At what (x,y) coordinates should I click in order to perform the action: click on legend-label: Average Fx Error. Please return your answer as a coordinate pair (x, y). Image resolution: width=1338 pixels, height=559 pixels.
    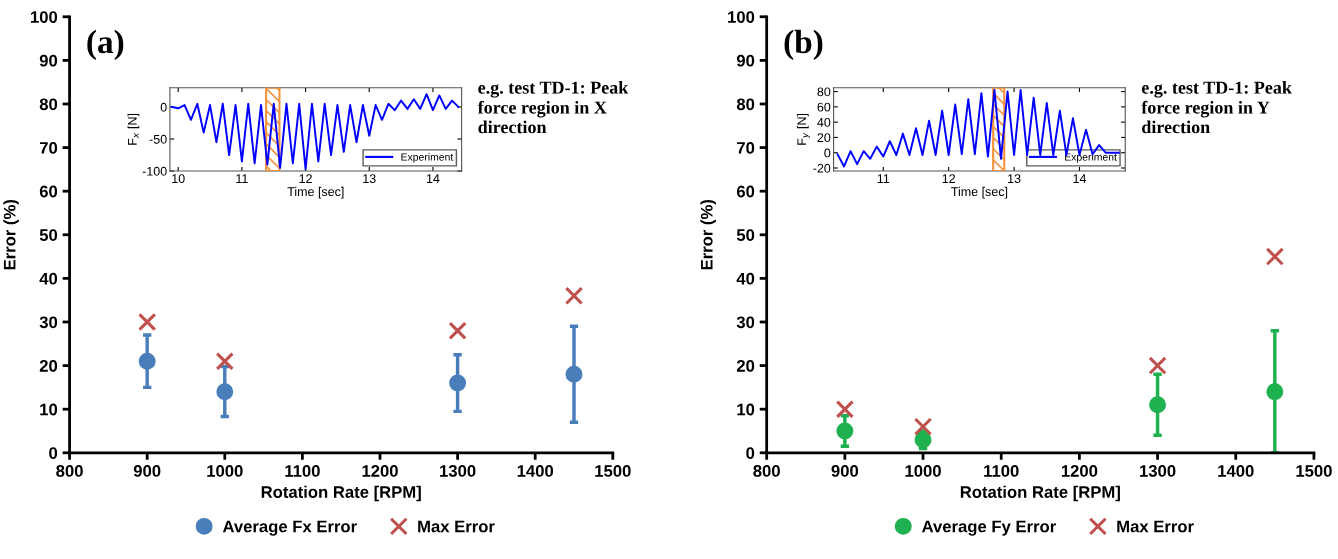
    Looking at the image, I should click on (289, 528).